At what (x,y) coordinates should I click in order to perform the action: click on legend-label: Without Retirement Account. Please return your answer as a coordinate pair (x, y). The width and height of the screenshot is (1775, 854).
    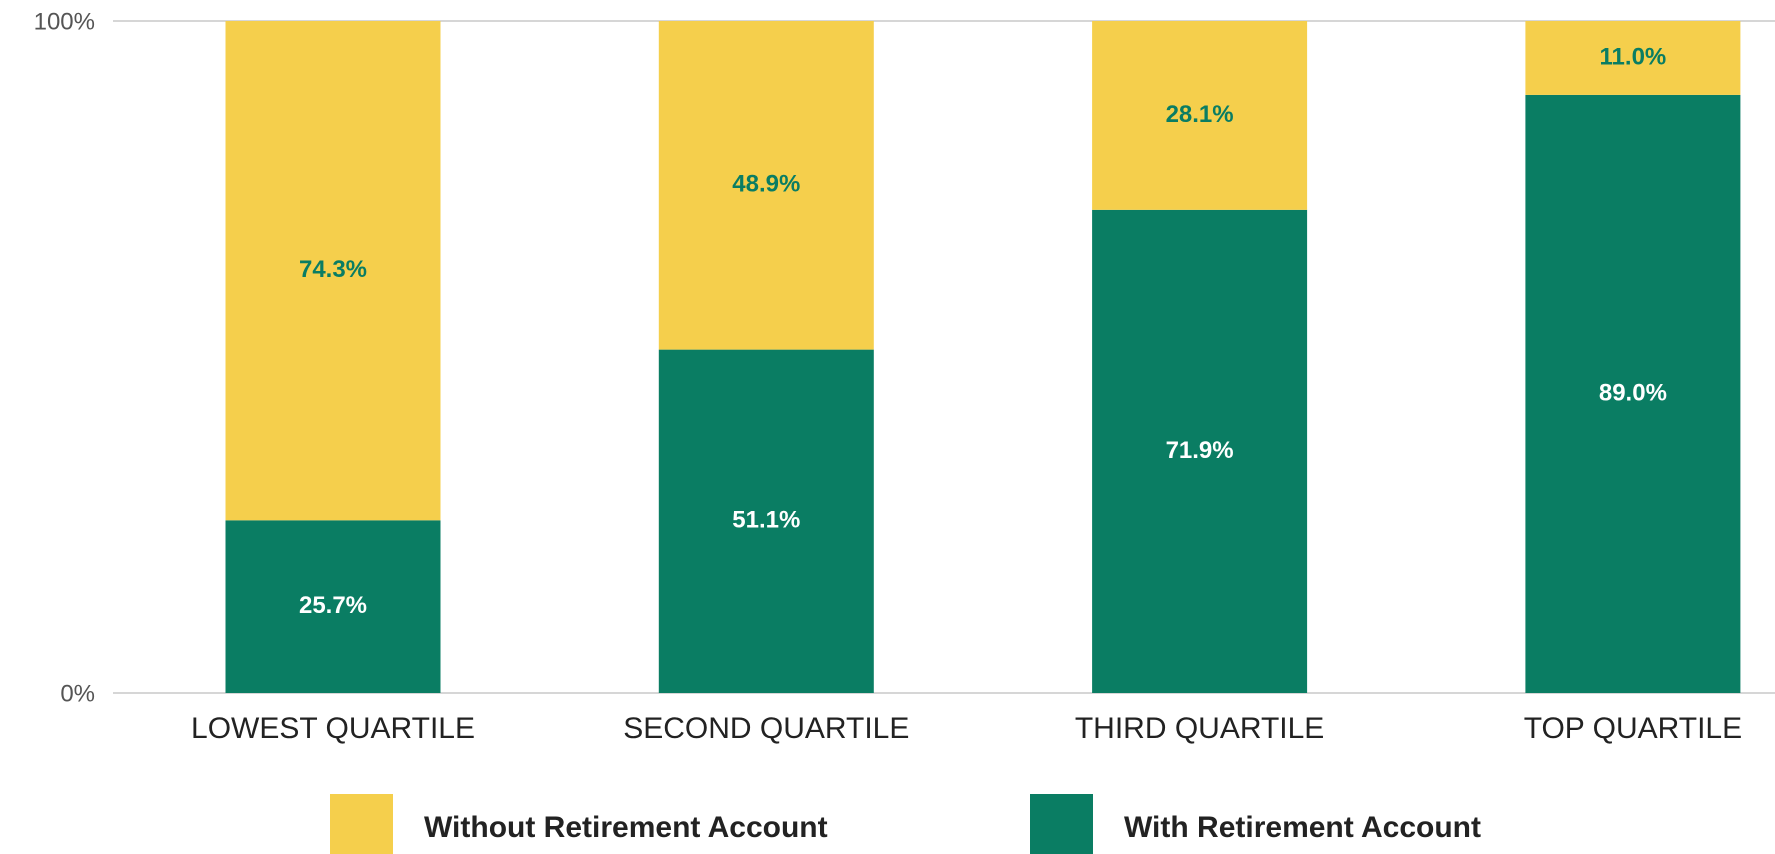
    Looking at the image, I should click on (626, 827).